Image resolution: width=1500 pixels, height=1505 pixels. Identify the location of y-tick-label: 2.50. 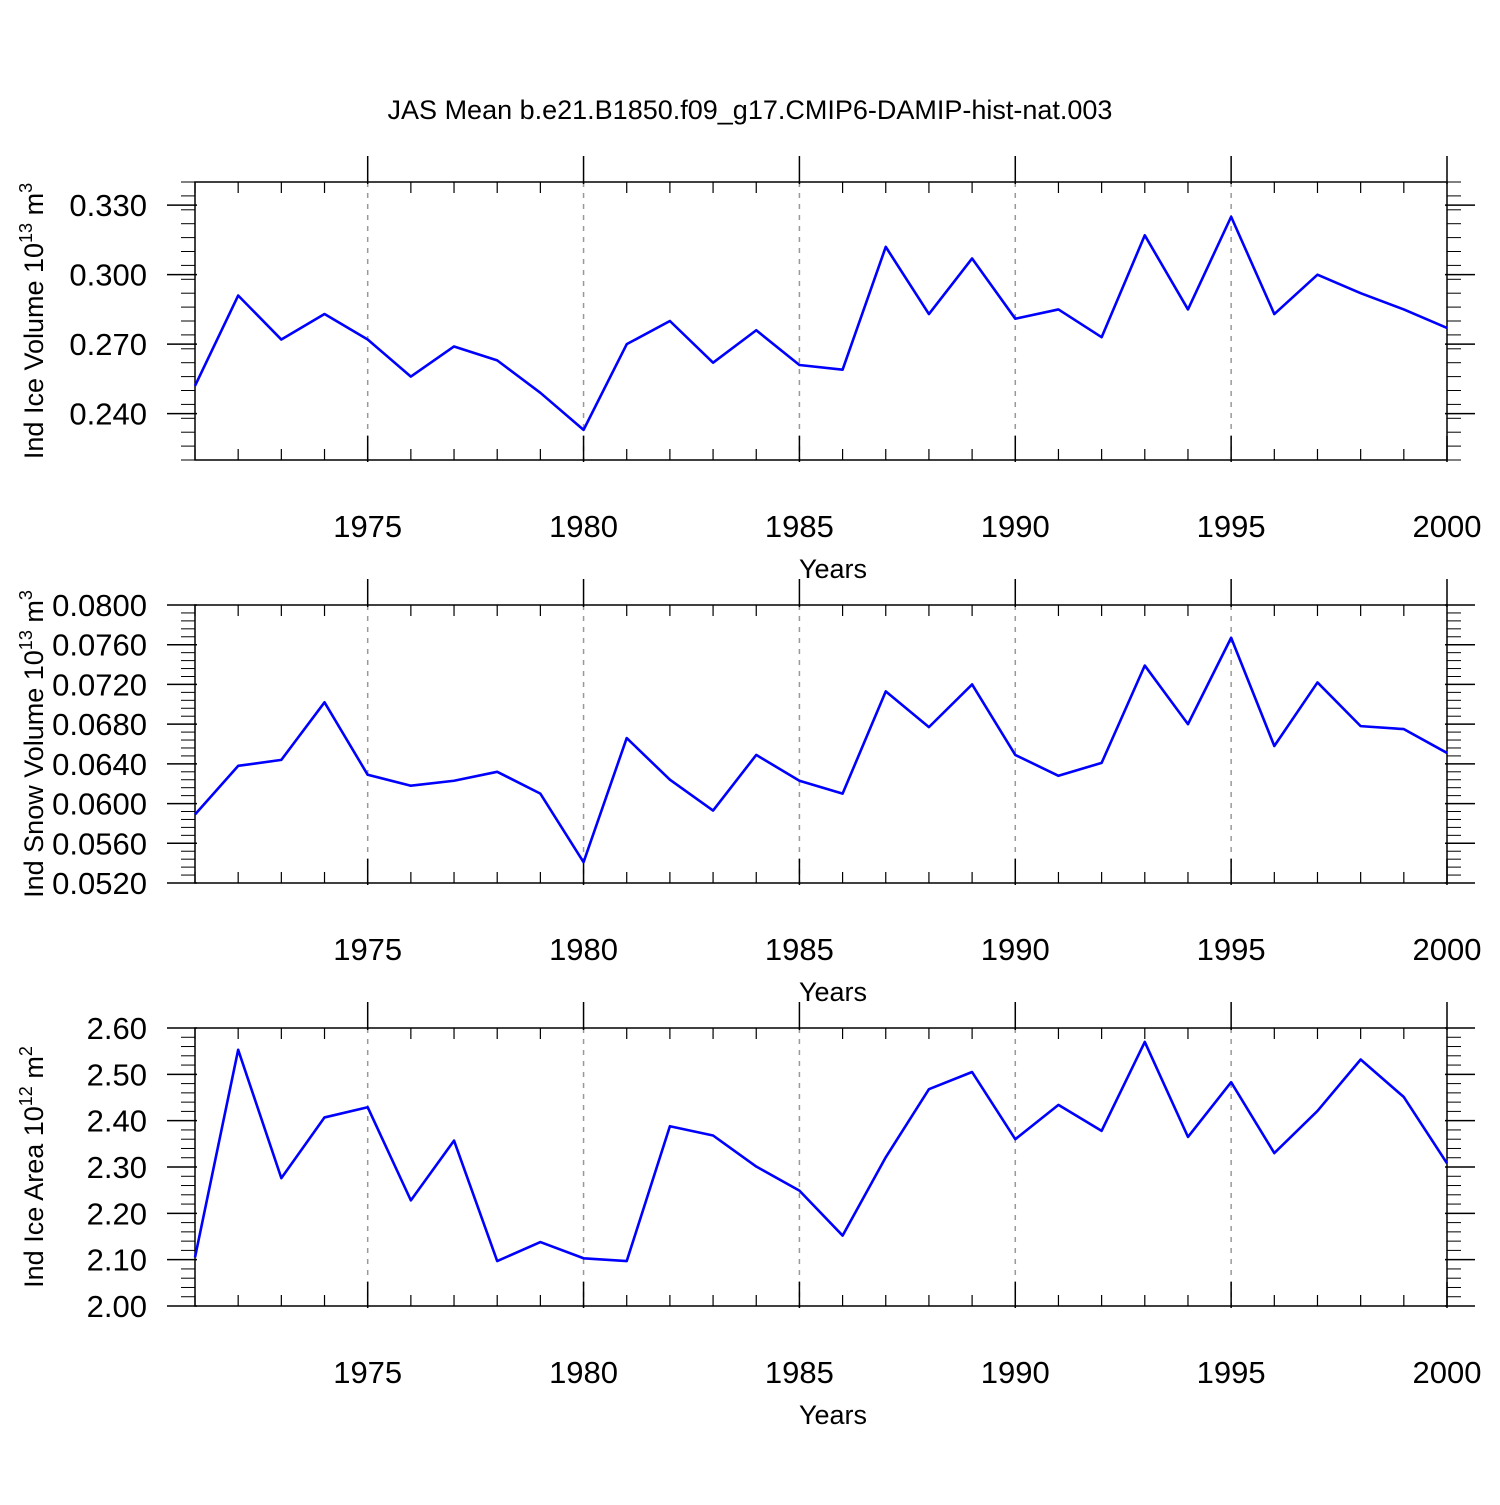
(117, 1074).